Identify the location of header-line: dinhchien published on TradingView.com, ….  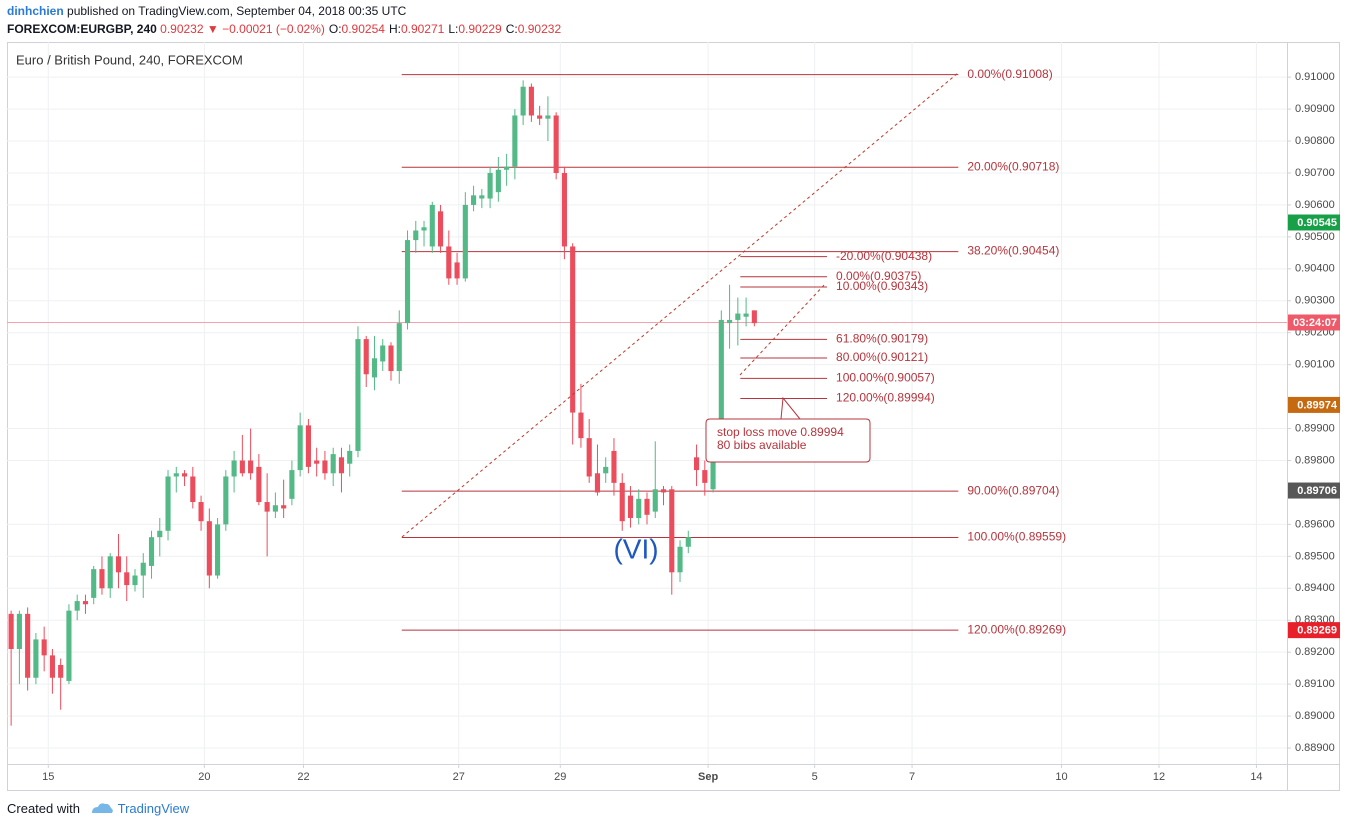
(206, 11).